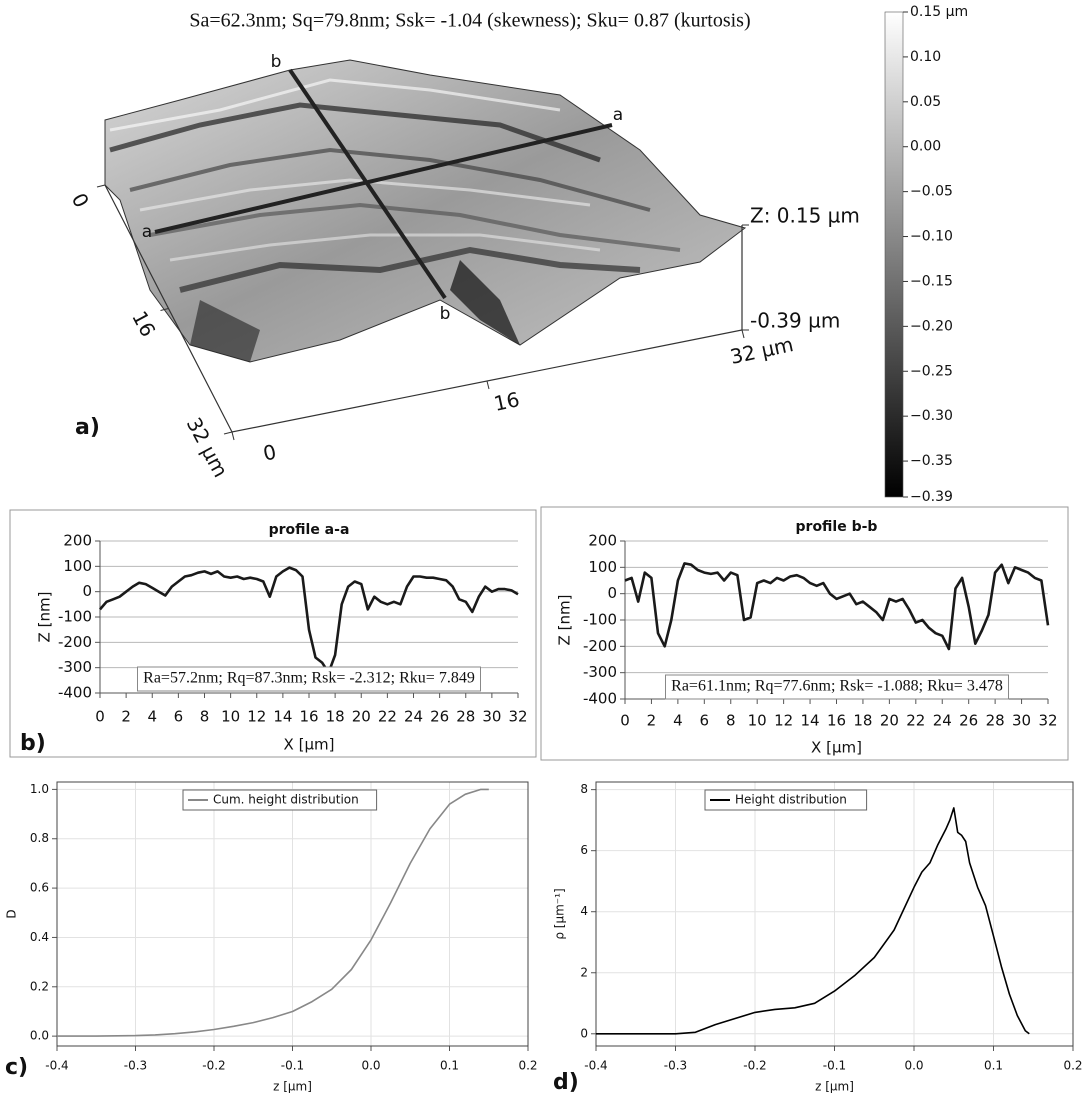  What do you see at coordinates (925, 102) in the screenshot?
I see `colorbar-tick-label: 0.05` at bounding box center [925, 102].